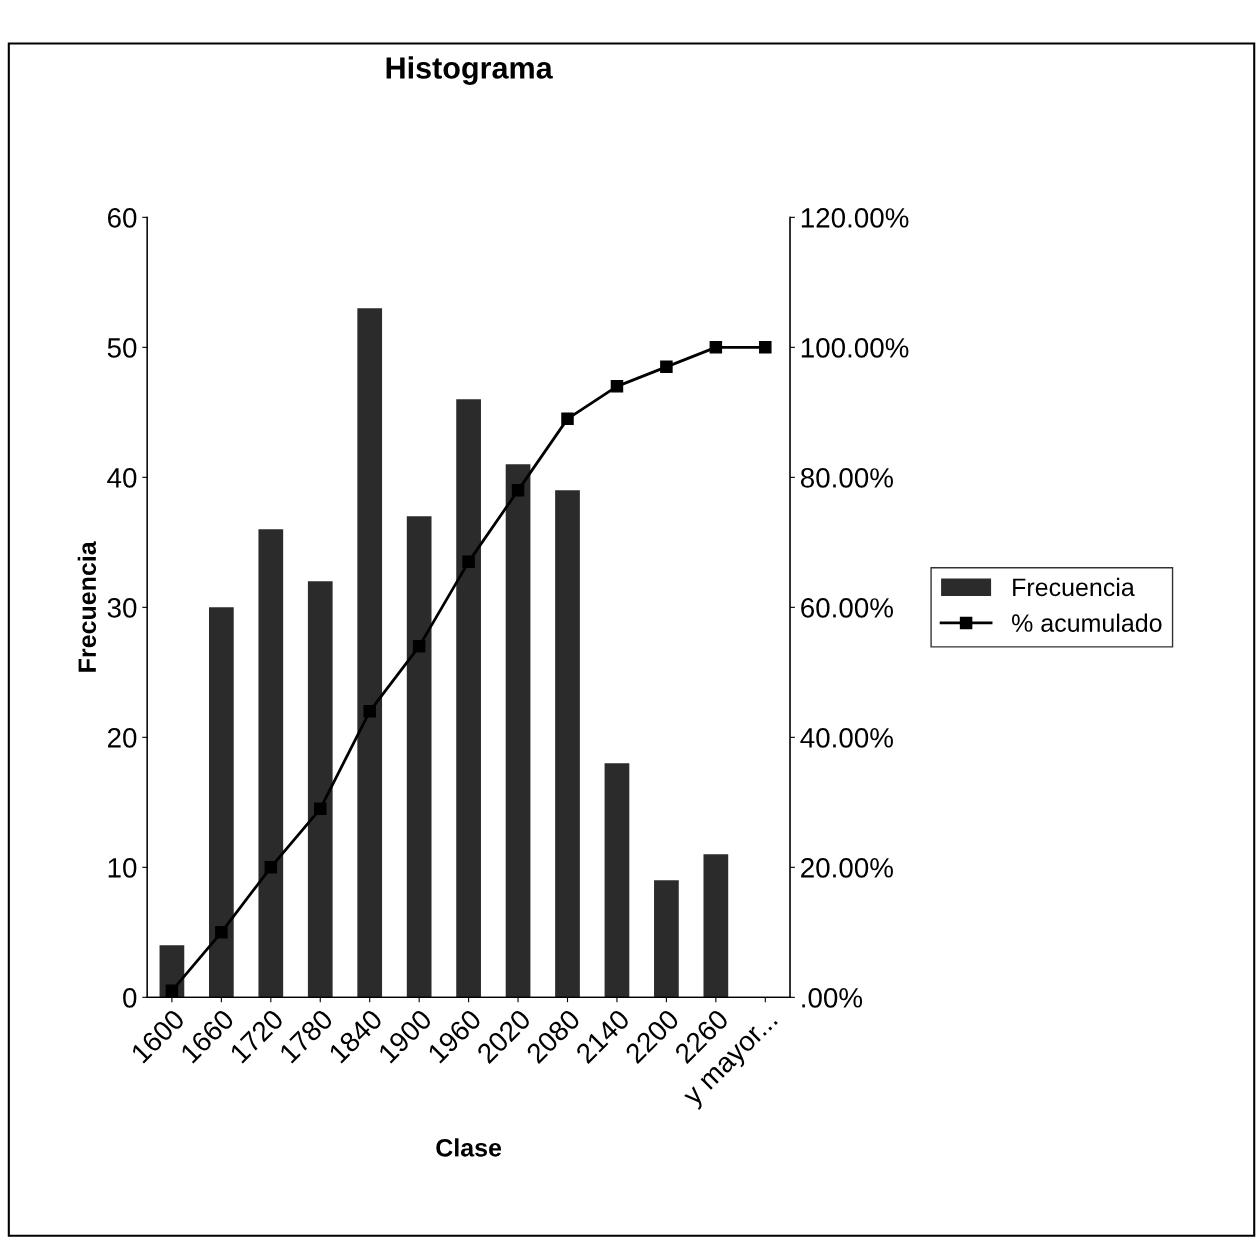  What do you see at coordinates (469, 1147) in the screenshot?
I see `x-axis-title: Clase` at bounding box center [469, 1147].